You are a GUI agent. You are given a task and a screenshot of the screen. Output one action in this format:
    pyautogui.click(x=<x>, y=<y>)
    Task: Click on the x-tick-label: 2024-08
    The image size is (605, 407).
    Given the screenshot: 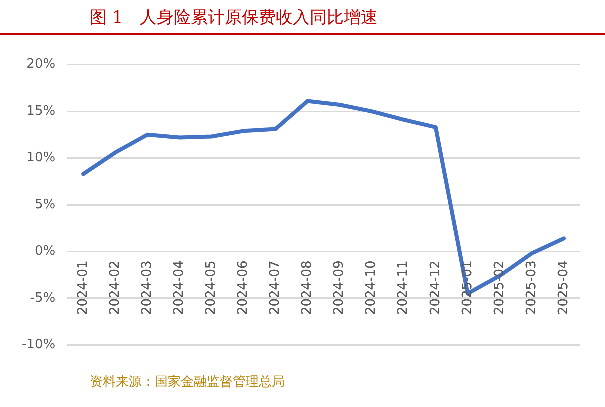 What is the action you would take?
    pyautogui.click(x=308, y=288)
    